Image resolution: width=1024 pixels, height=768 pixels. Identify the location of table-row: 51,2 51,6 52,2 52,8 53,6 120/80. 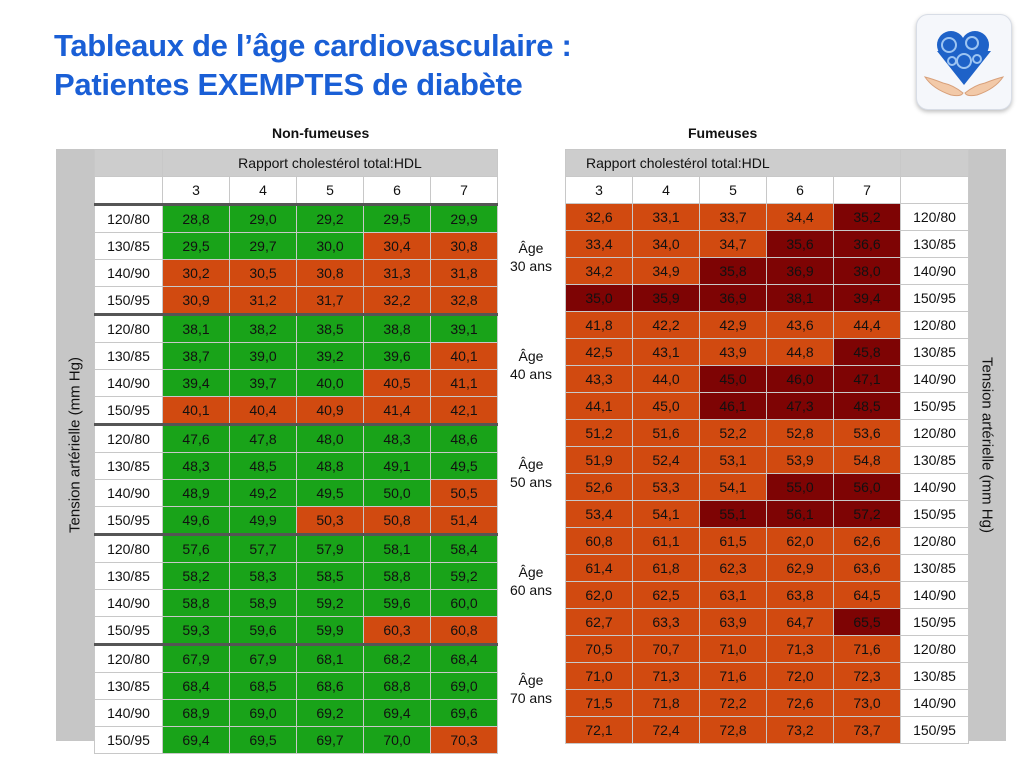
(767, 433).